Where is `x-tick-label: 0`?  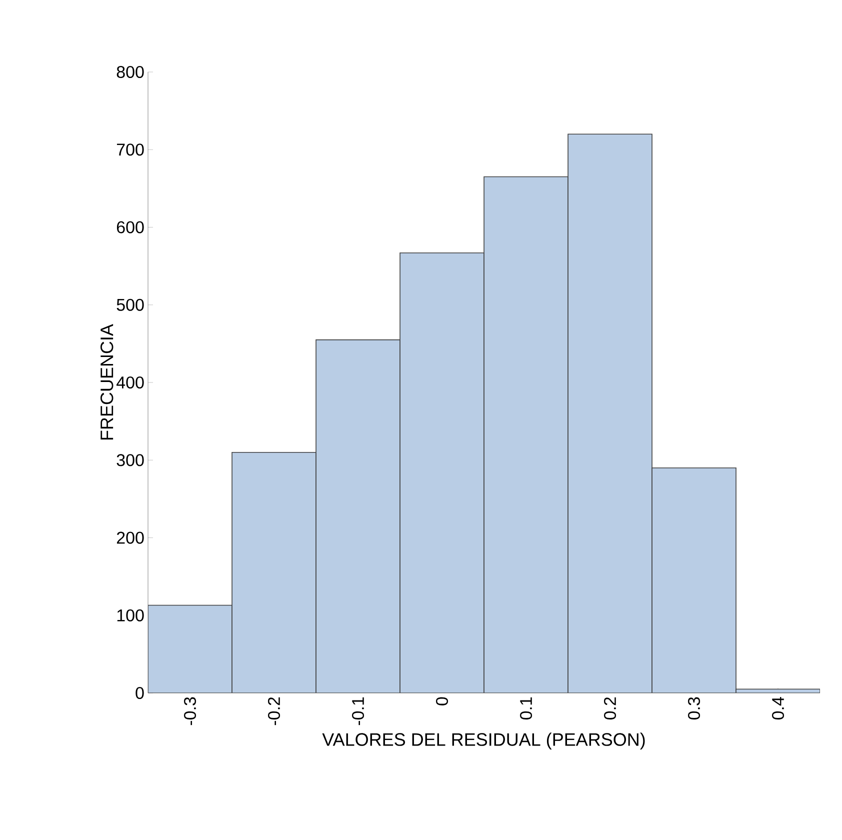
x-tick-label: 0 is located at coordinates (442, 701).